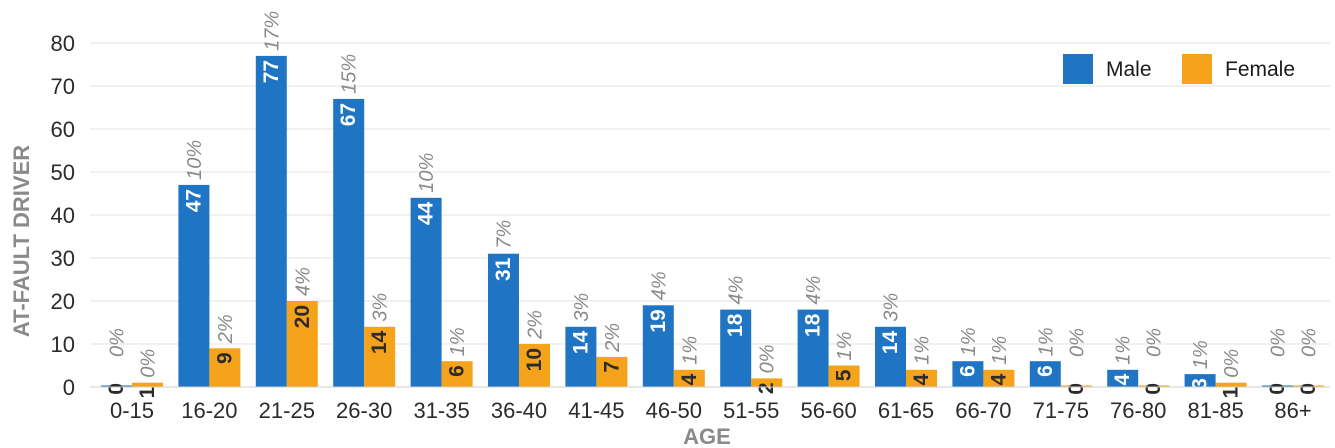 Image resolution: width=1335 pixels, height=448 pixels. What do you see at coordinates (272, 31) in the screenshot?
I see `bar-percent-label: 17%` at bounding box center [272, 31].